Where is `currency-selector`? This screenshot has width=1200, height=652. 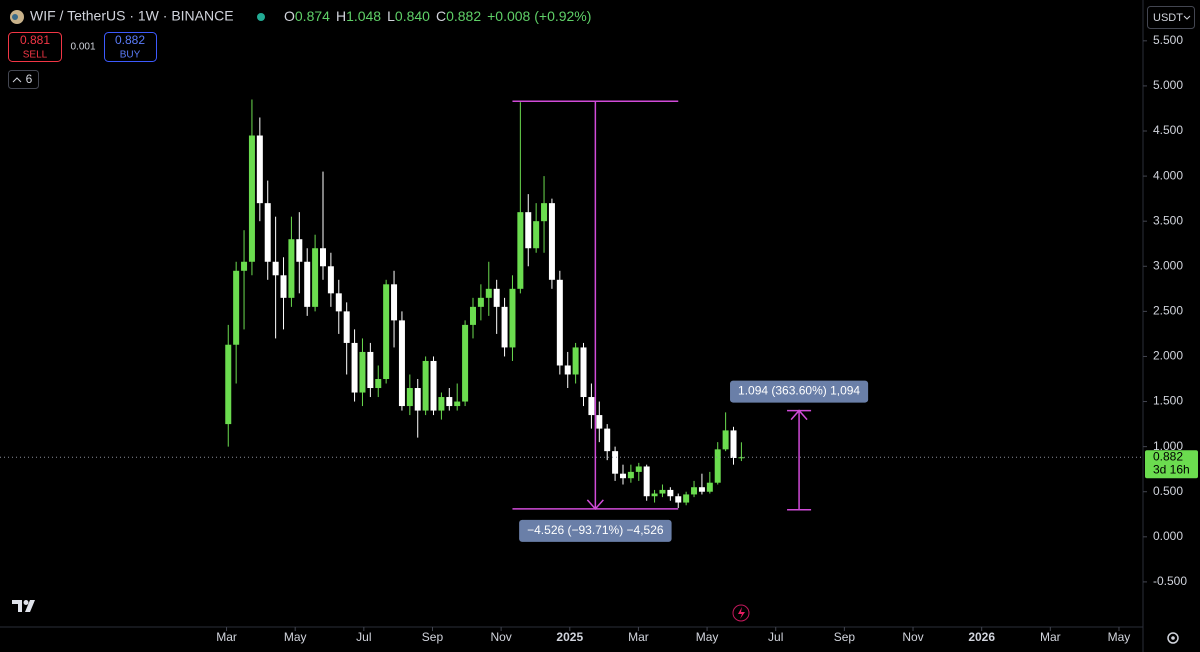
currency-selector is located at coordinates (1171, 17).